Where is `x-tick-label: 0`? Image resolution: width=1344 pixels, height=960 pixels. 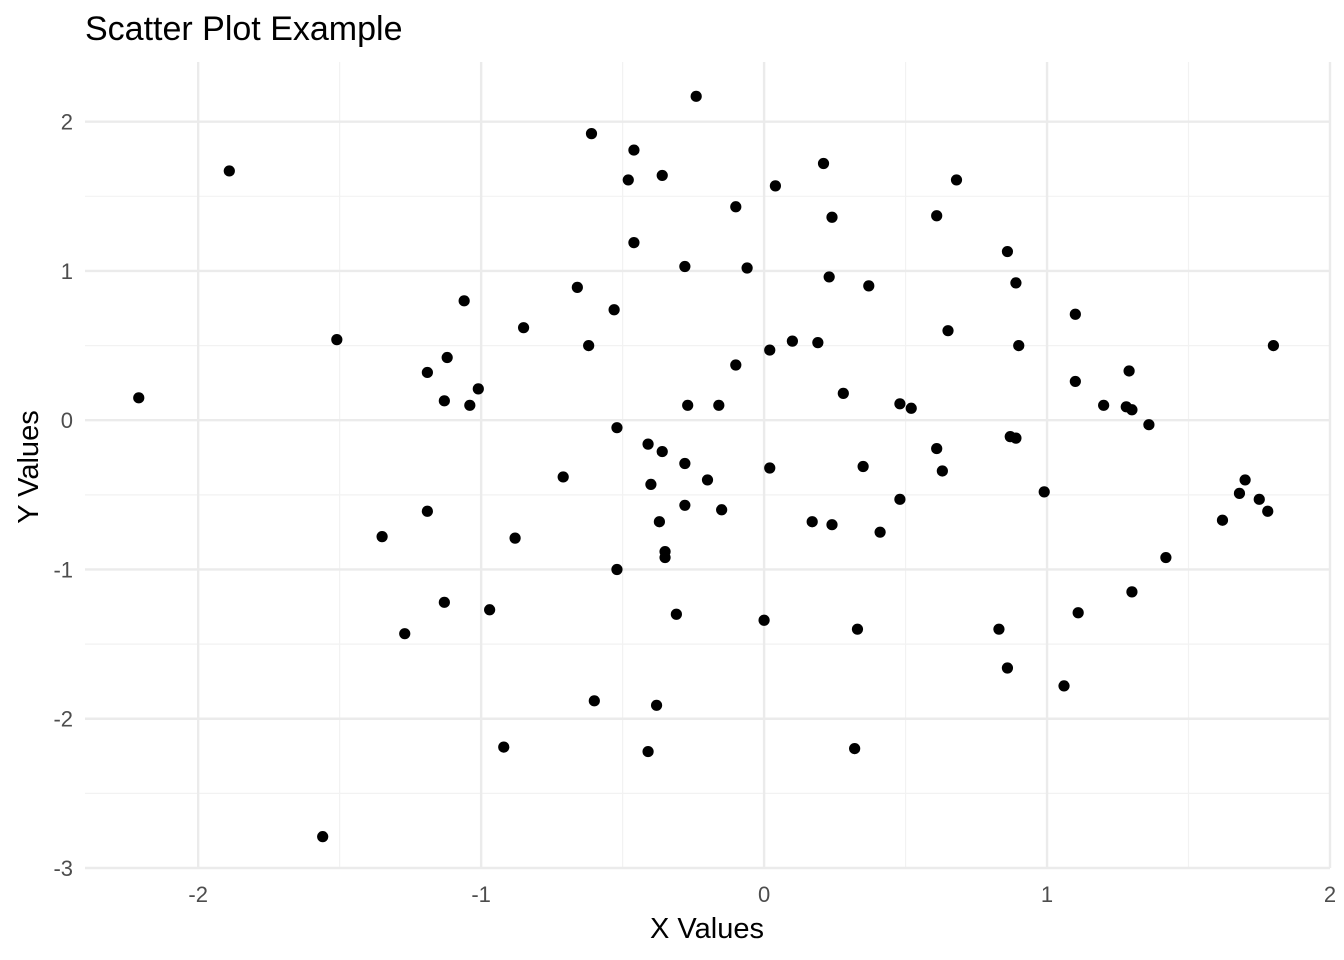
x-tick-label: 0 is located at coordinates (764, 894).